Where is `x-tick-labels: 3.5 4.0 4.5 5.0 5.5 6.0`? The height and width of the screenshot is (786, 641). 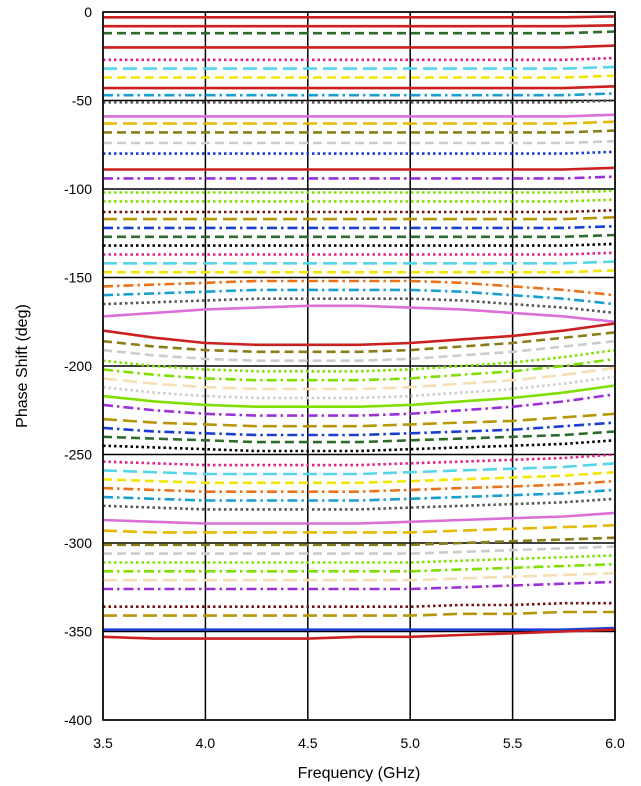 x-tick-labels: 3.5 4.0 4.5 5.0 5.5 6.0 is located at coordinates (359, 743).